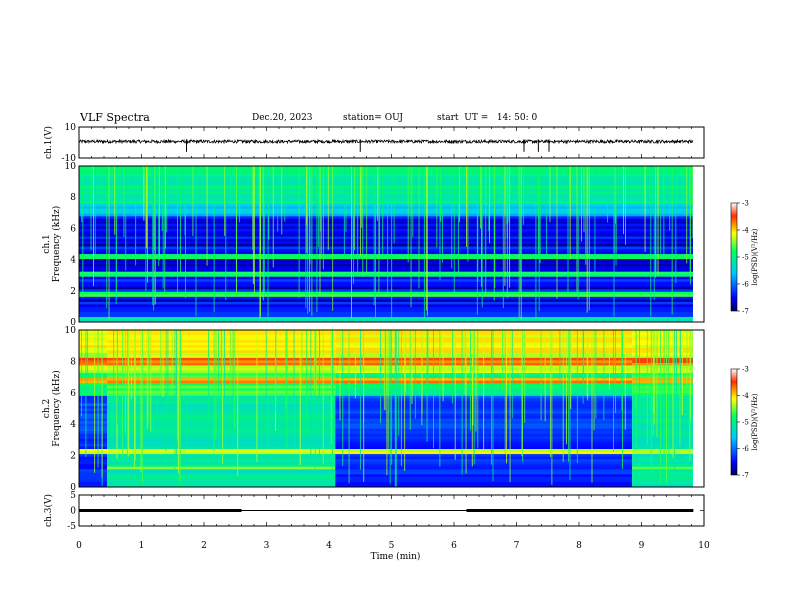 The width and height of the screenshot is (792, 612). What do you see at coordinates (204, 546) in the screenshot?
I see `x-tick-label: 2` at bounding box center [204, 546].